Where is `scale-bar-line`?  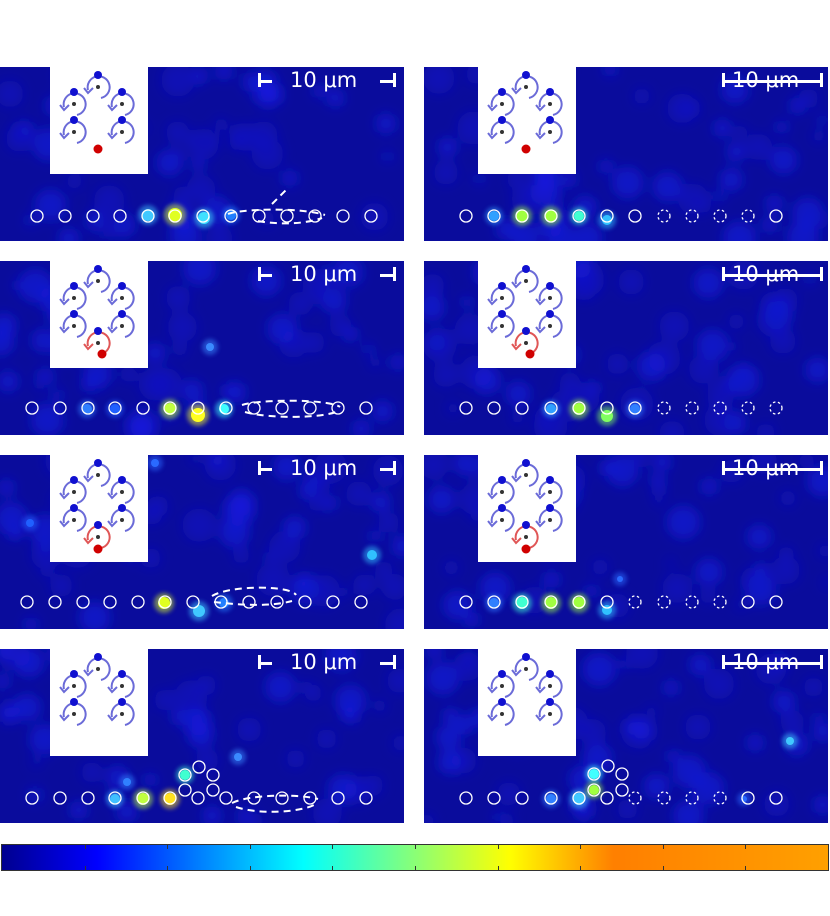 scale-bar-line is located at coordinates (772, 81).